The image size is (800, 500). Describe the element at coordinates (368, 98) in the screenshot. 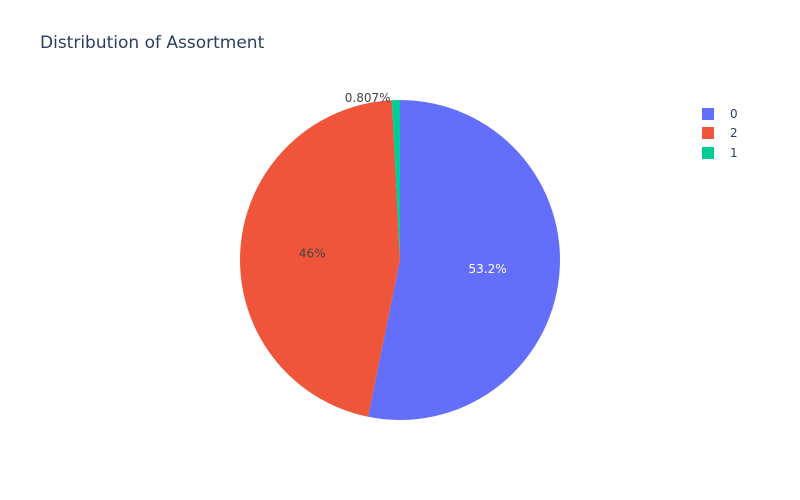

I see `slice-label-1: 0.807%` at that location.